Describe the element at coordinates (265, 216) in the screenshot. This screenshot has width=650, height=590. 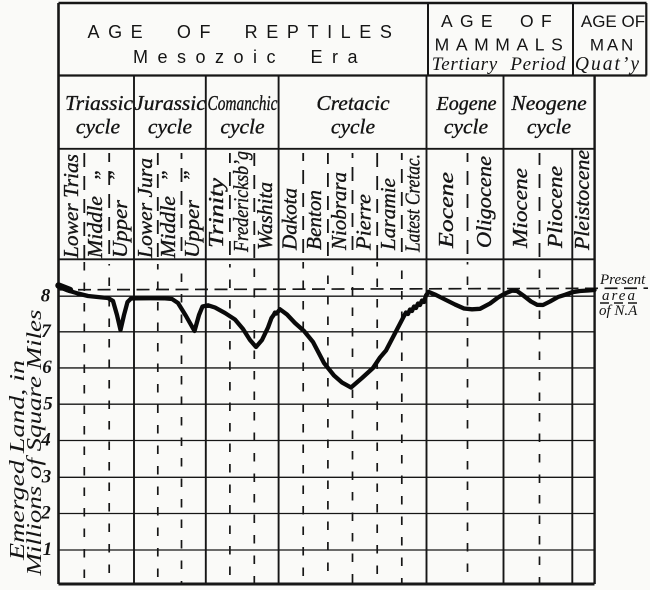
I see `svg-text: Washita` at that location.